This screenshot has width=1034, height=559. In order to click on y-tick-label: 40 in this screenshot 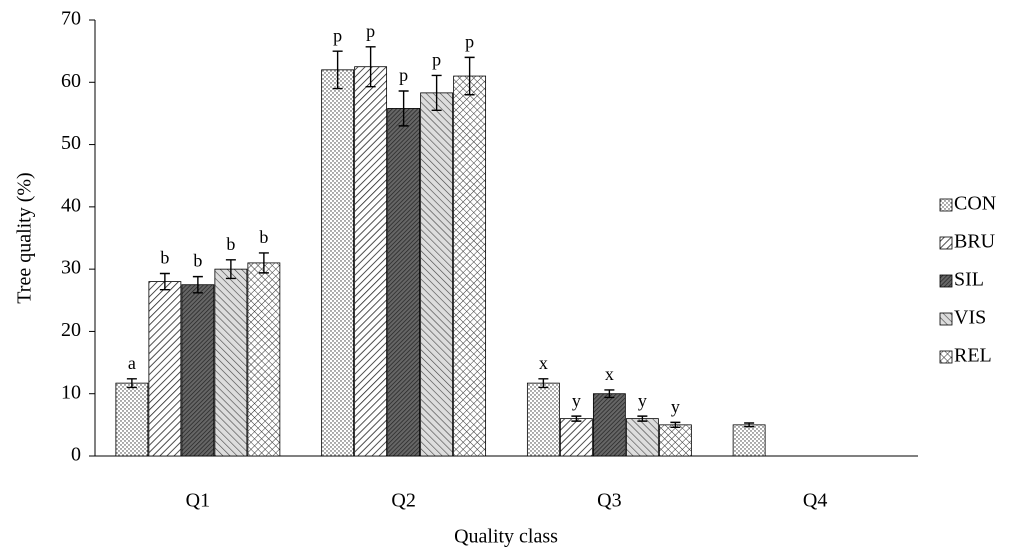, I will do `click(71, 205)`.